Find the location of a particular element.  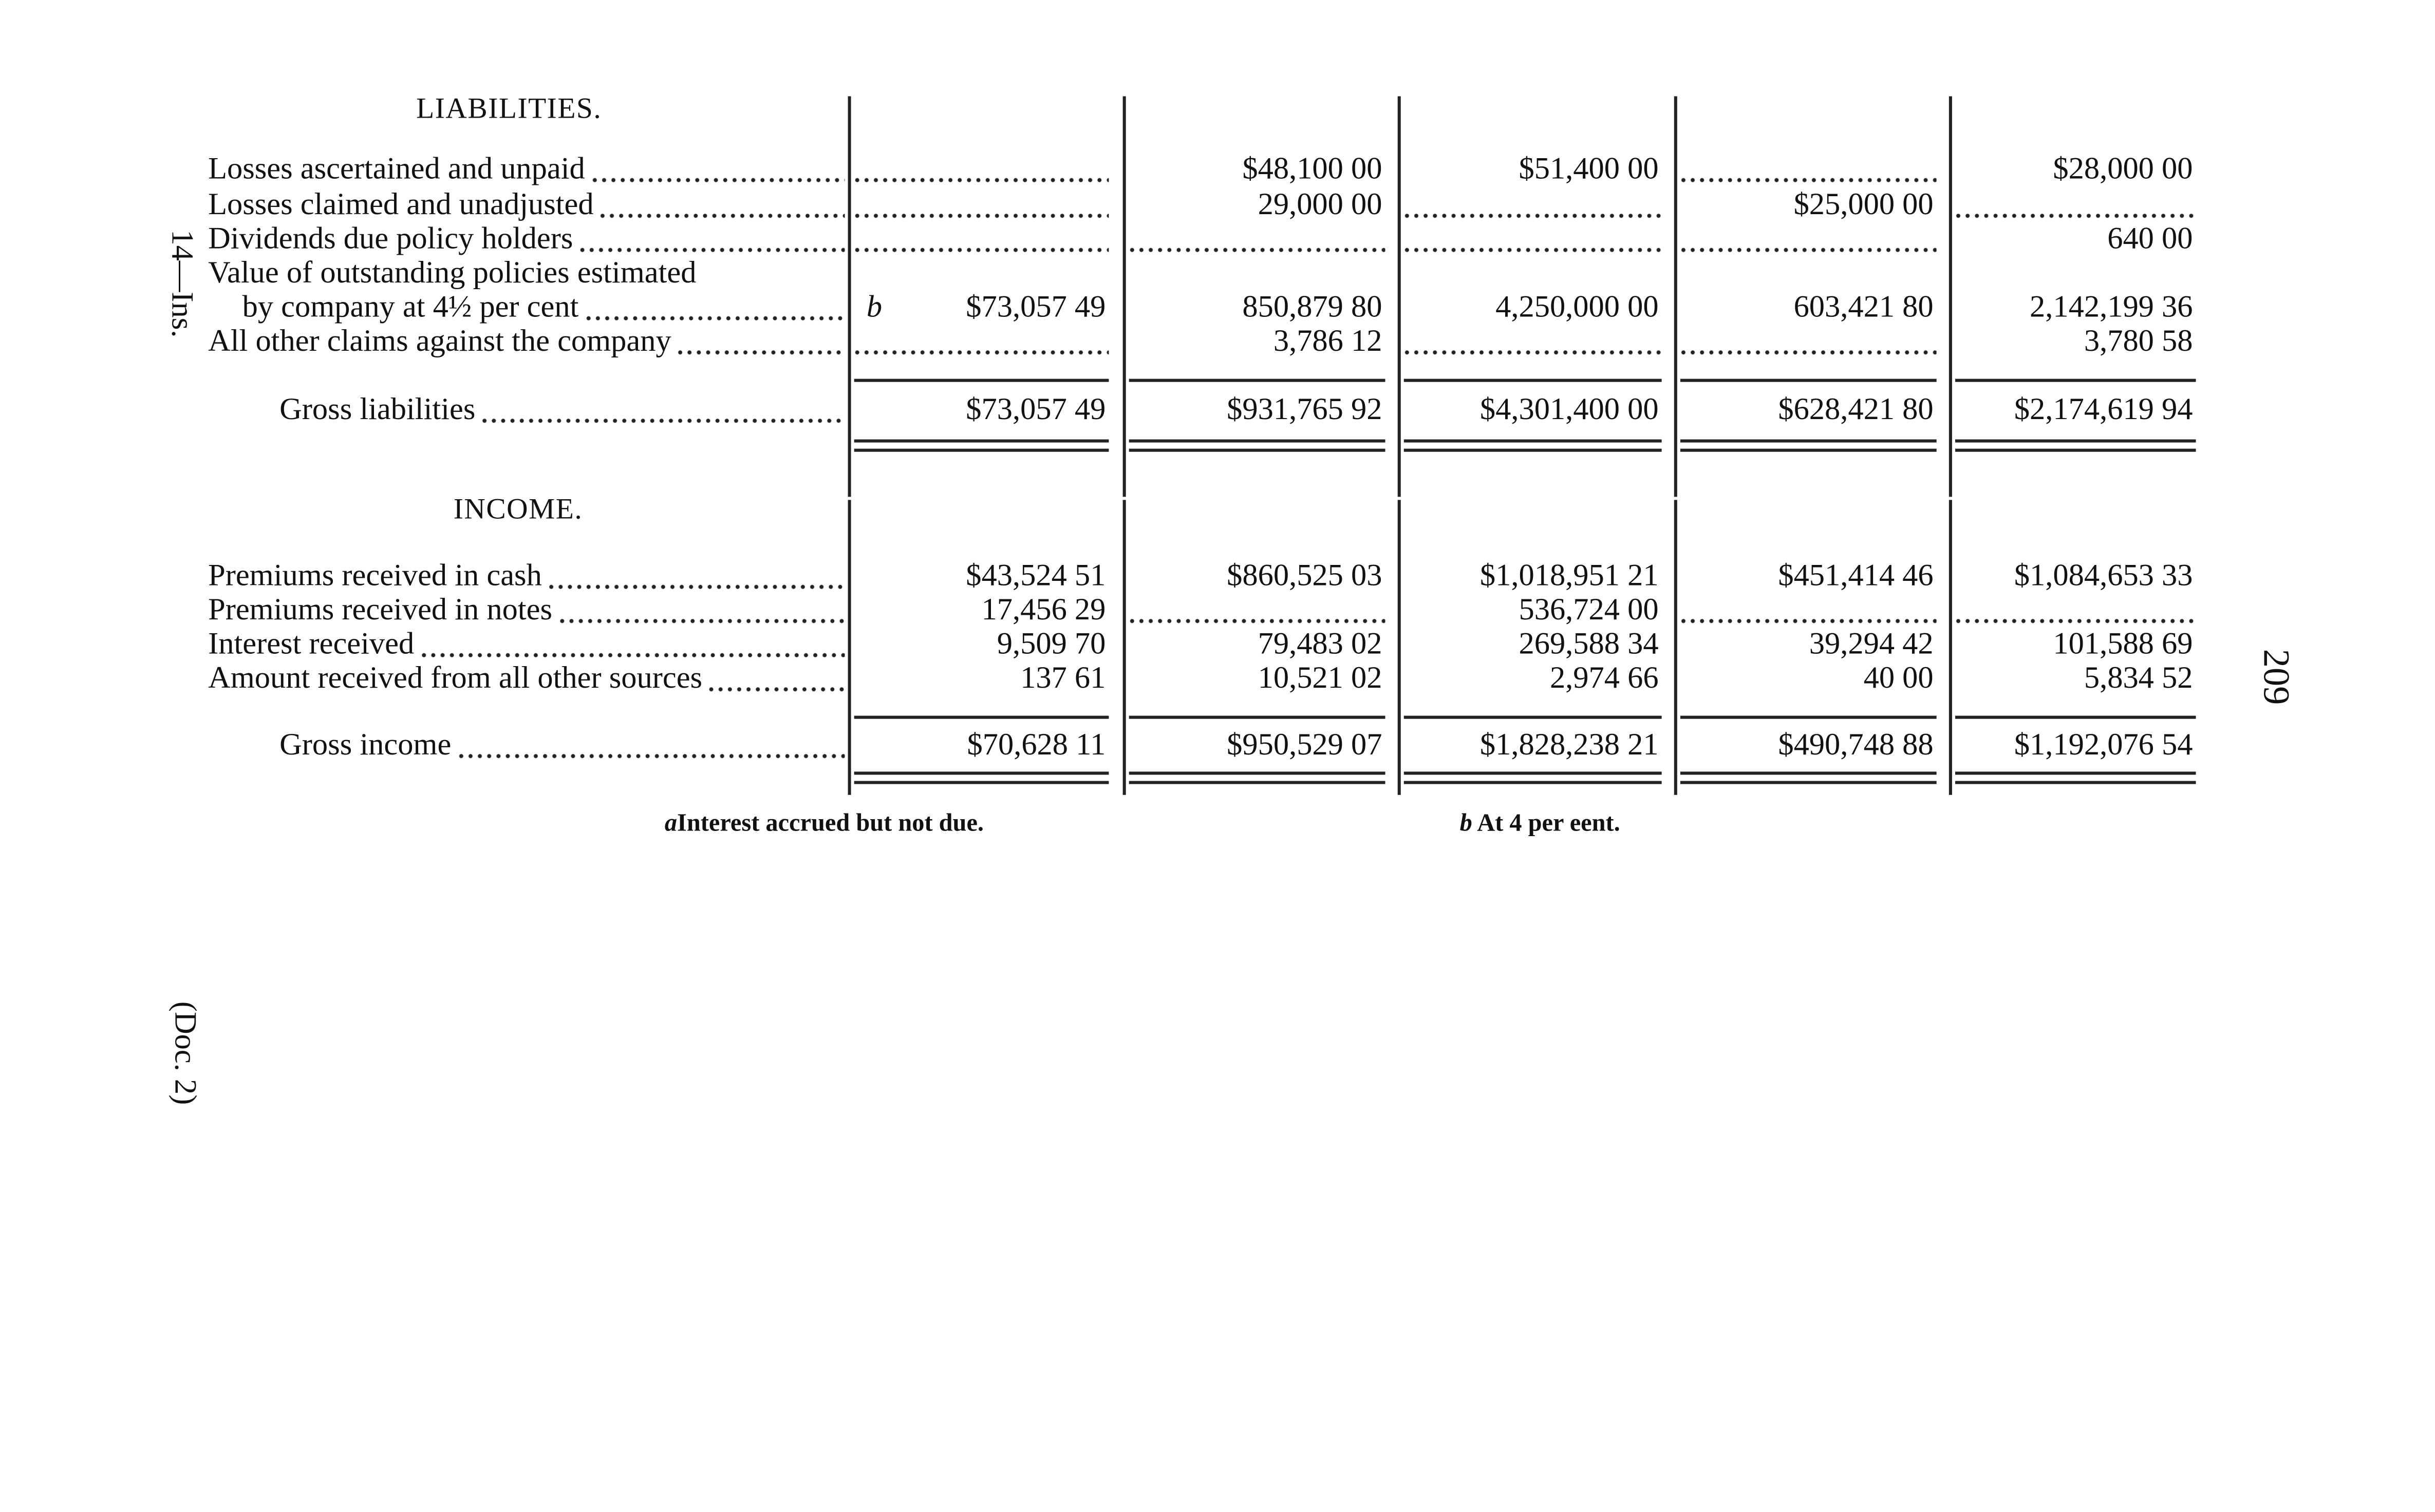

row-label-text: Premiums received in notes is located at coordinates (380, 610).